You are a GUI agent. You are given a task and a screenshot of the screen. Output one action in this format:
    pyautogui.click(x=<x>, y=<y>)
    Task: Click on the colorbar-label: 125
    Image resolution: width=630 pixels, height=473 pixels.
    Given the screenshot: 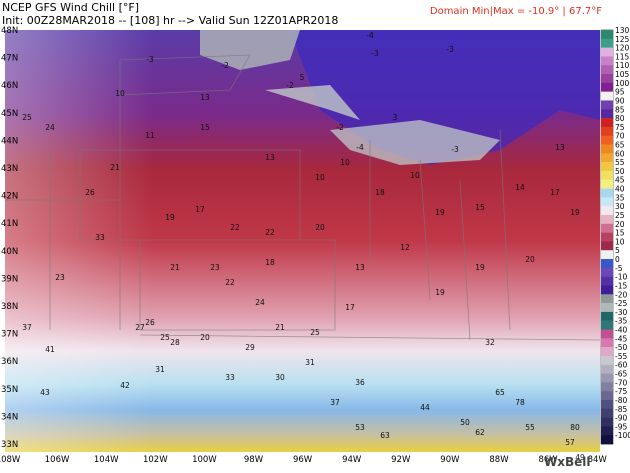 What is the action you would take?
    pyautogui.click(x=622, y=39)
    